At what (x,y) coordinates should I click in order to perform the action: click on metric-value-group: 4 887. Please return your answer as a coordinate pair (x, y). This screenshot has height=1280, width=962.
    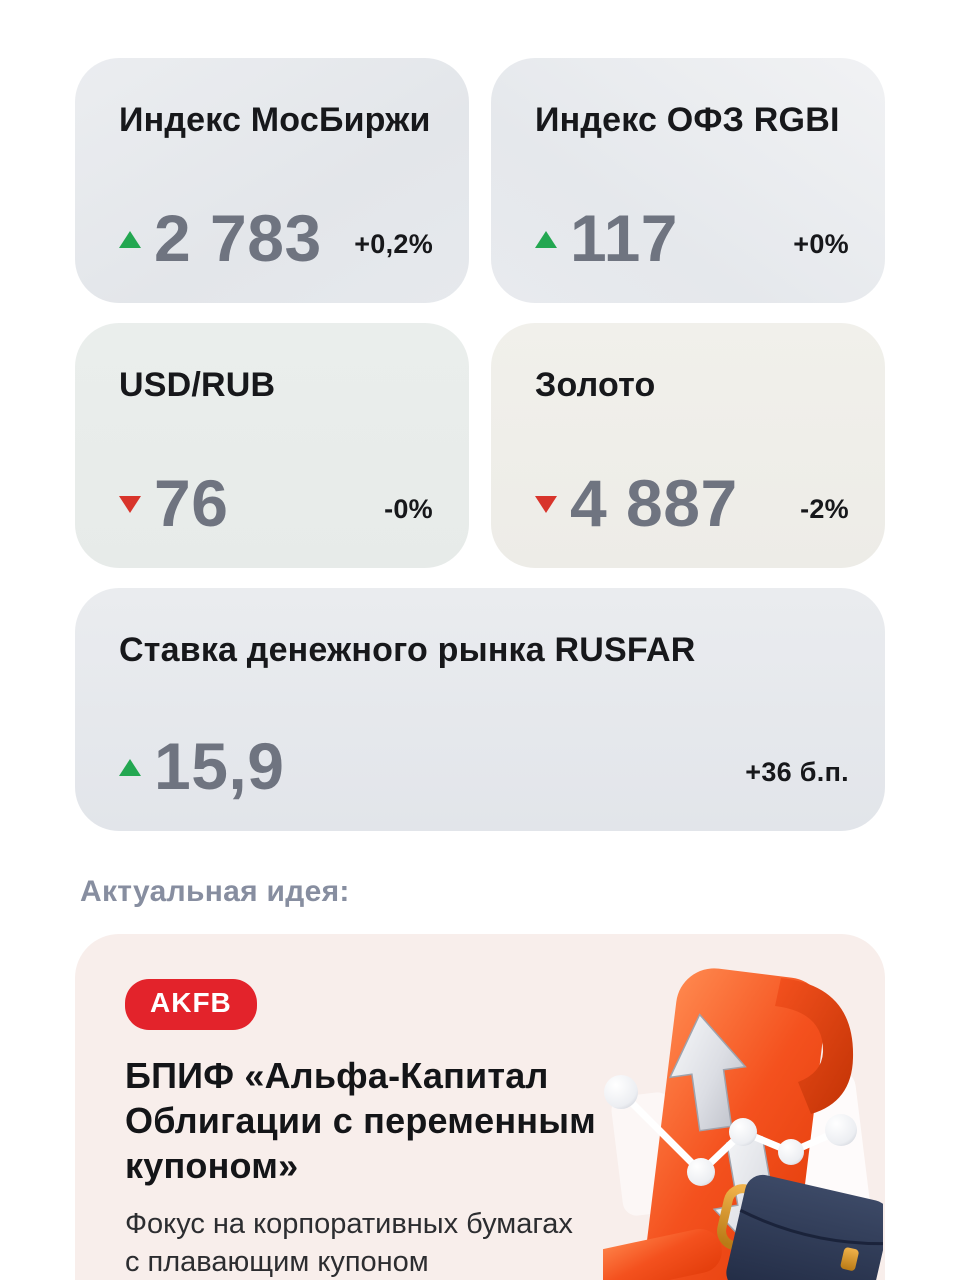
    Looking at the image, I should click on (636, 503).